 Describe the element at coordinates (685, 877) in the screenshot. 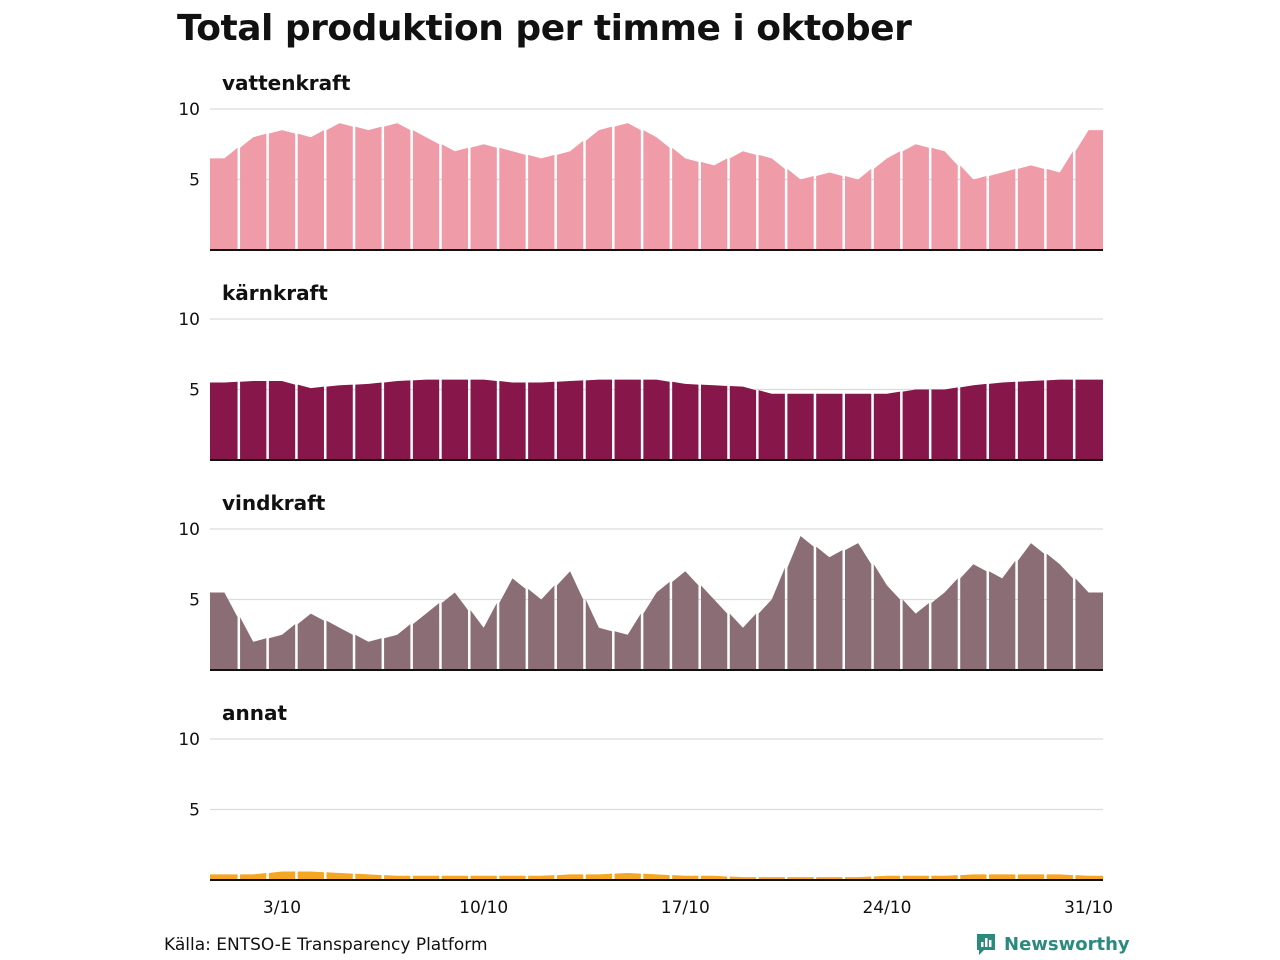

I see `area-annat-17/10` at that location.